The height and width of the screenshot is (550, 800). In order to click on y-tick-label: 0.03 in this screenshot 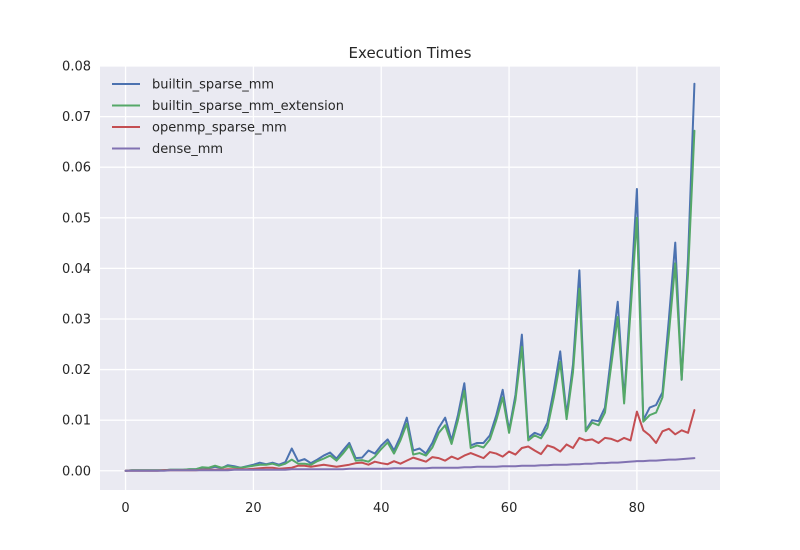, I will do `click(76, 319)`.